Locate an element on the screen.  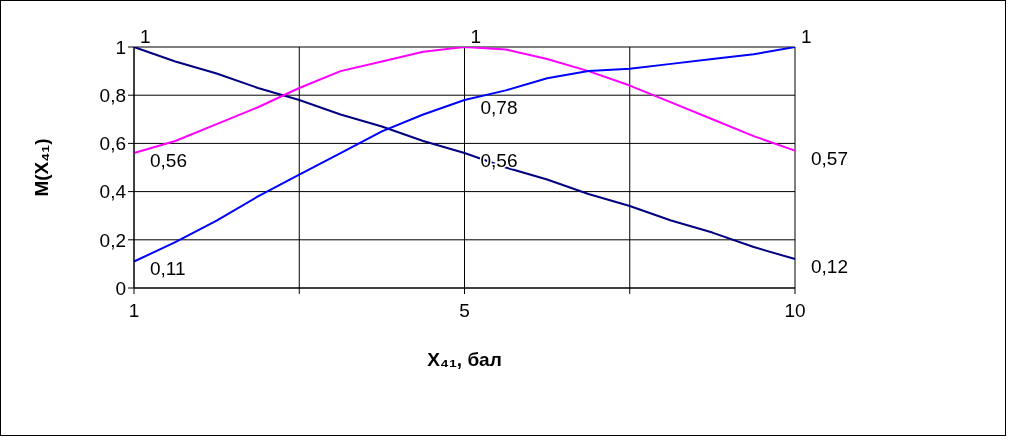
data-label: 0,57 is located at coordinates (829, 158).